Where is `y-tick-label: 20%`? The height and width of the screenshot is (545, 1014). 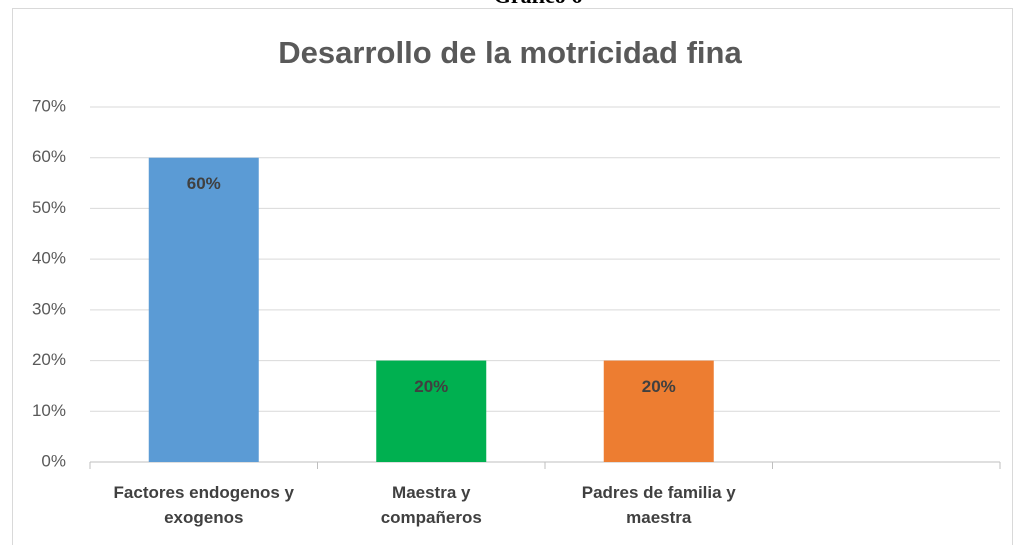 y-tick-label: 20% is located at coordinates (49, 359).